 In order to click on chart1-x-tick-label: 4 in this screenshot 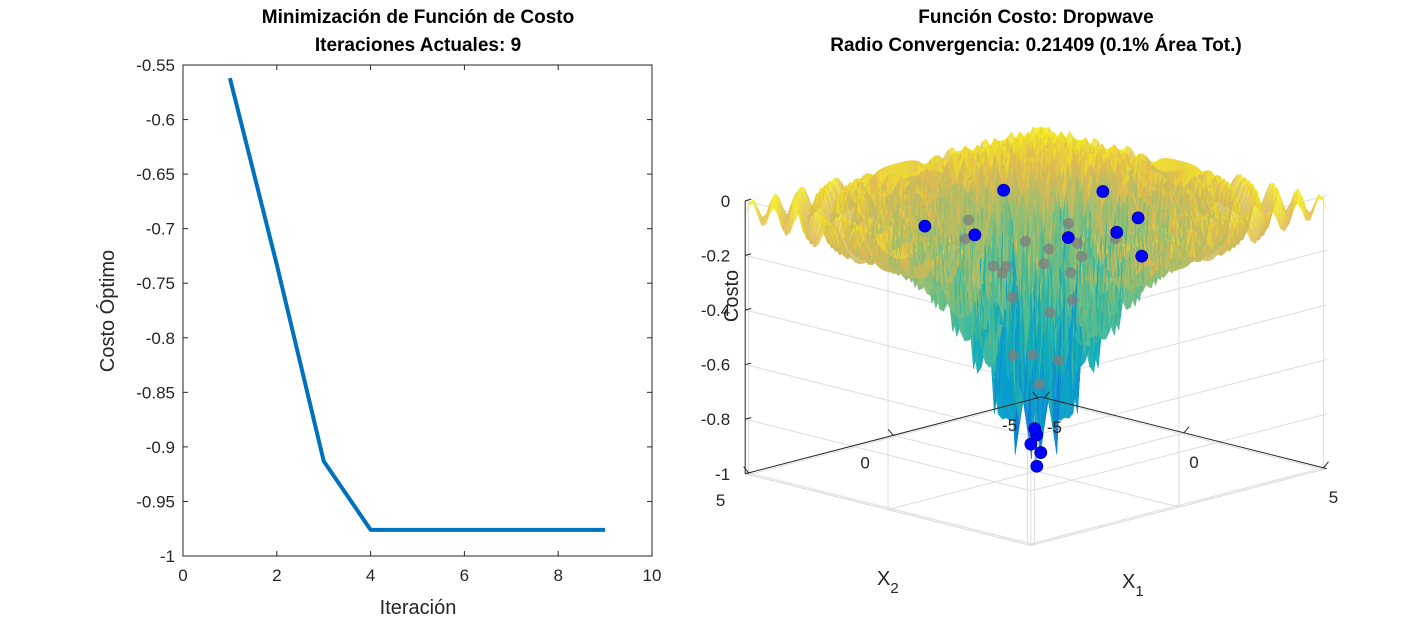, I will do `click(370, 575)`.